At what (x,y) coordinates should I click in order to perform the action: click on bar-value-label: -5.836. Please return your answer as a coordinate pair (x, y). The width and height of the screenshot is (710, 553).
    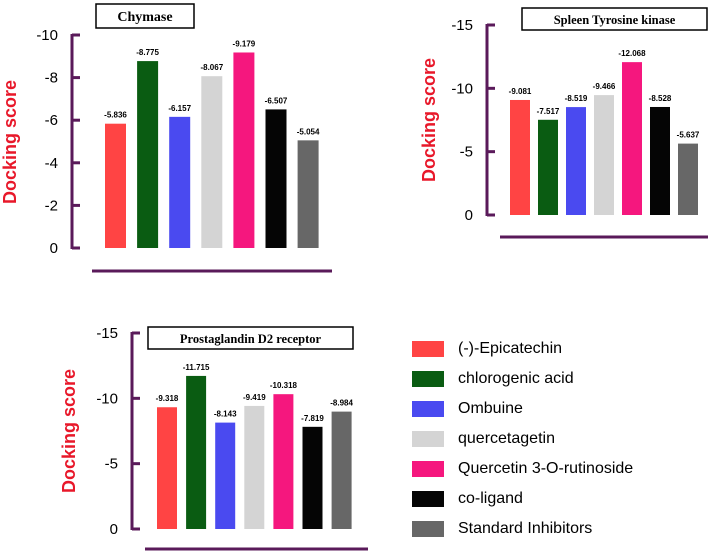
    Looking at the image, I should click on (115, 115).